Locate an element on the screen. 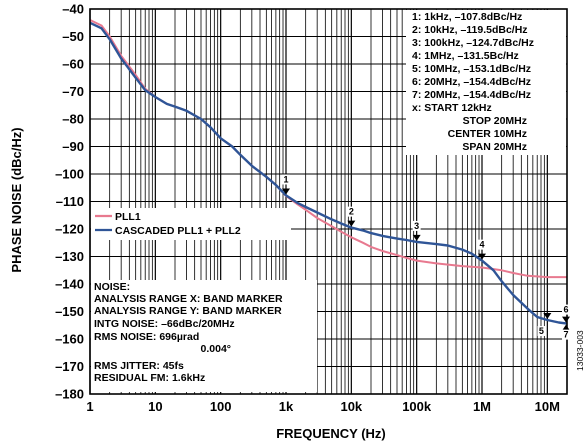  noise-line: RESIDUAL FM: 1.6kHz is located at coordinates (149, 378).